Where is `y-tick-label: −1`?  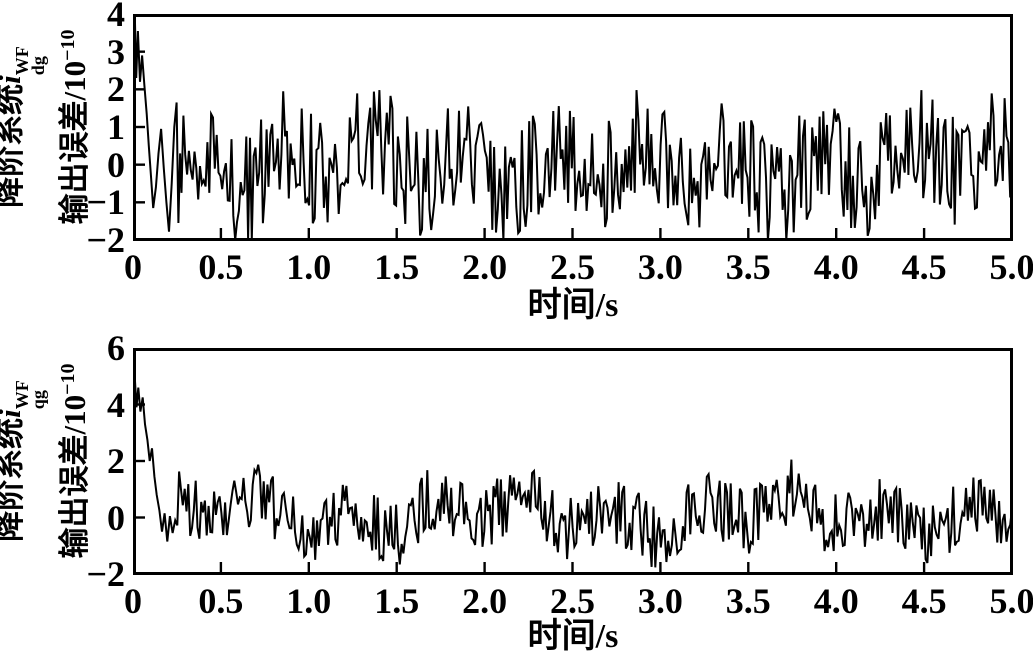
y-tick-label: −1 is located at coordinates (105, 202).